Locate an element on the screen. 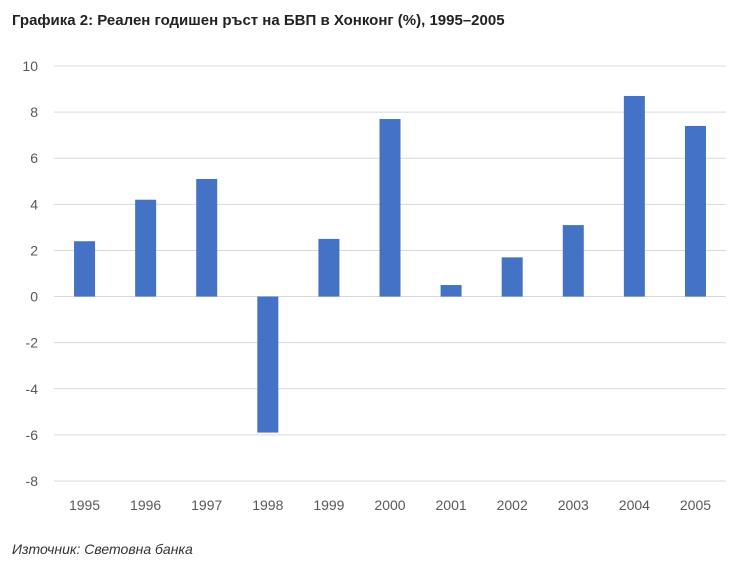 The image size is (740, 566). y-tick-label: 6 is located at coordinates (34, 158).